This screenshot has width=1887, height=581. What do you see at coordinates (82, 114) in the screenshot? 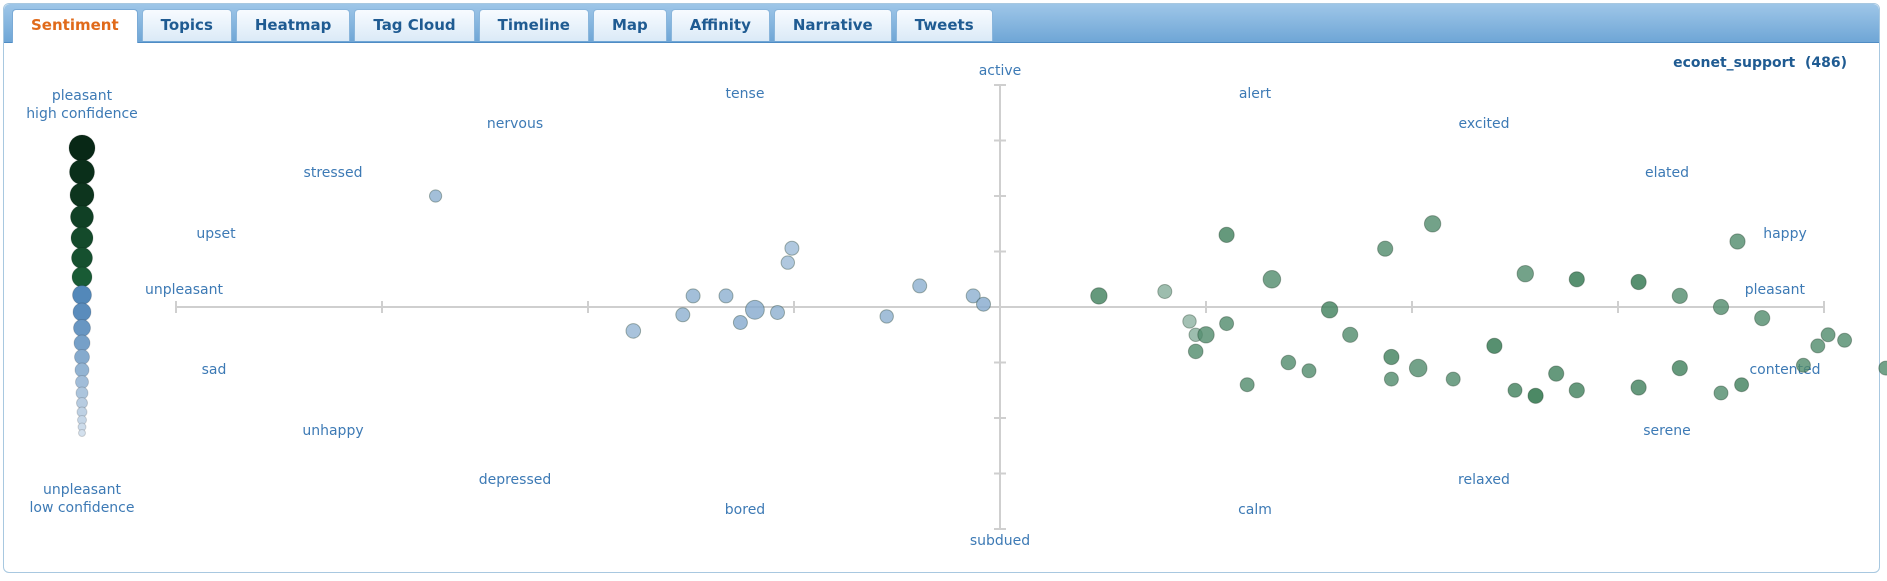
I see `legend-top-line2: high confidence` at bounding box center [82, 114].